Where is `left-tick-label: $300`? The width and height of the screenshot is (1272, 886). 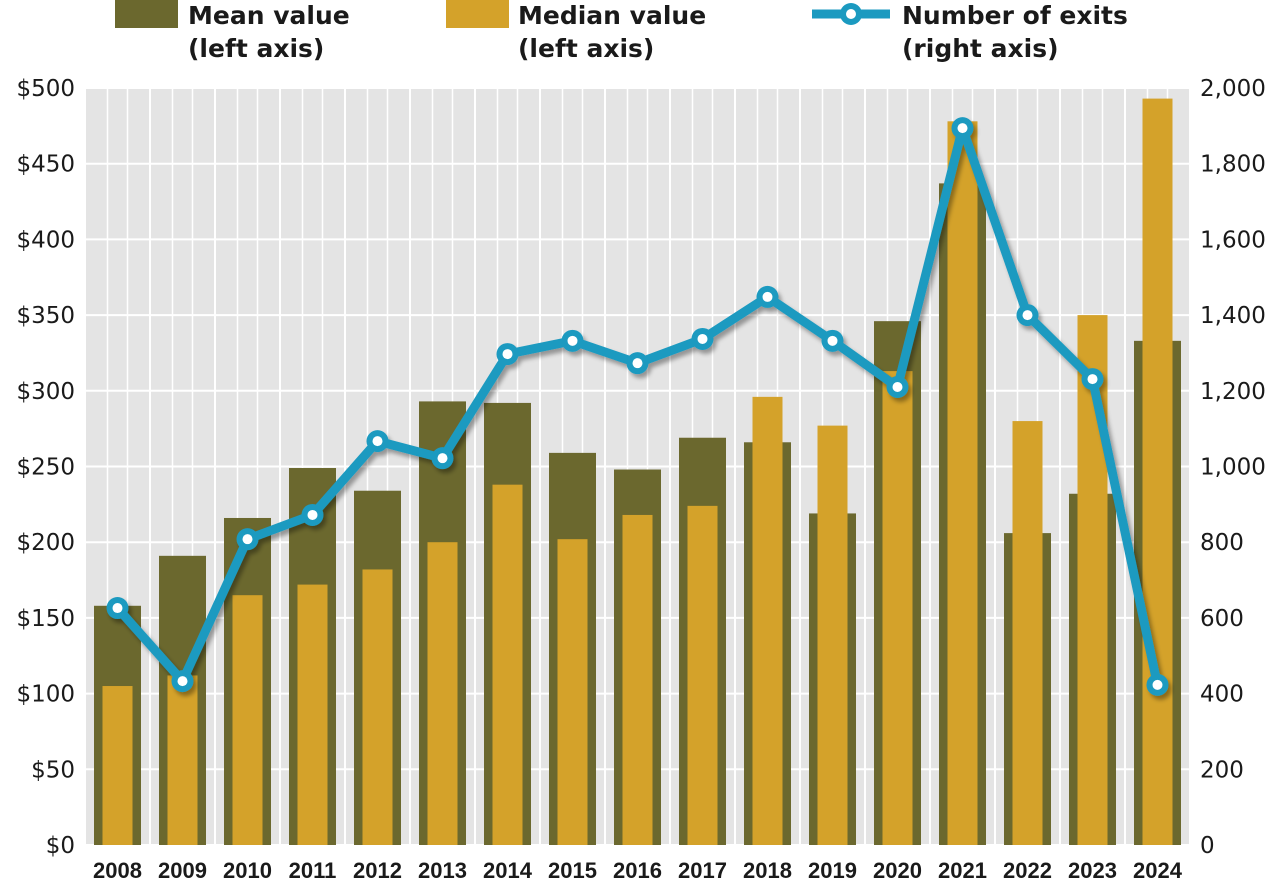
left-tick-label: $300 is located at coordinates (45, 392).